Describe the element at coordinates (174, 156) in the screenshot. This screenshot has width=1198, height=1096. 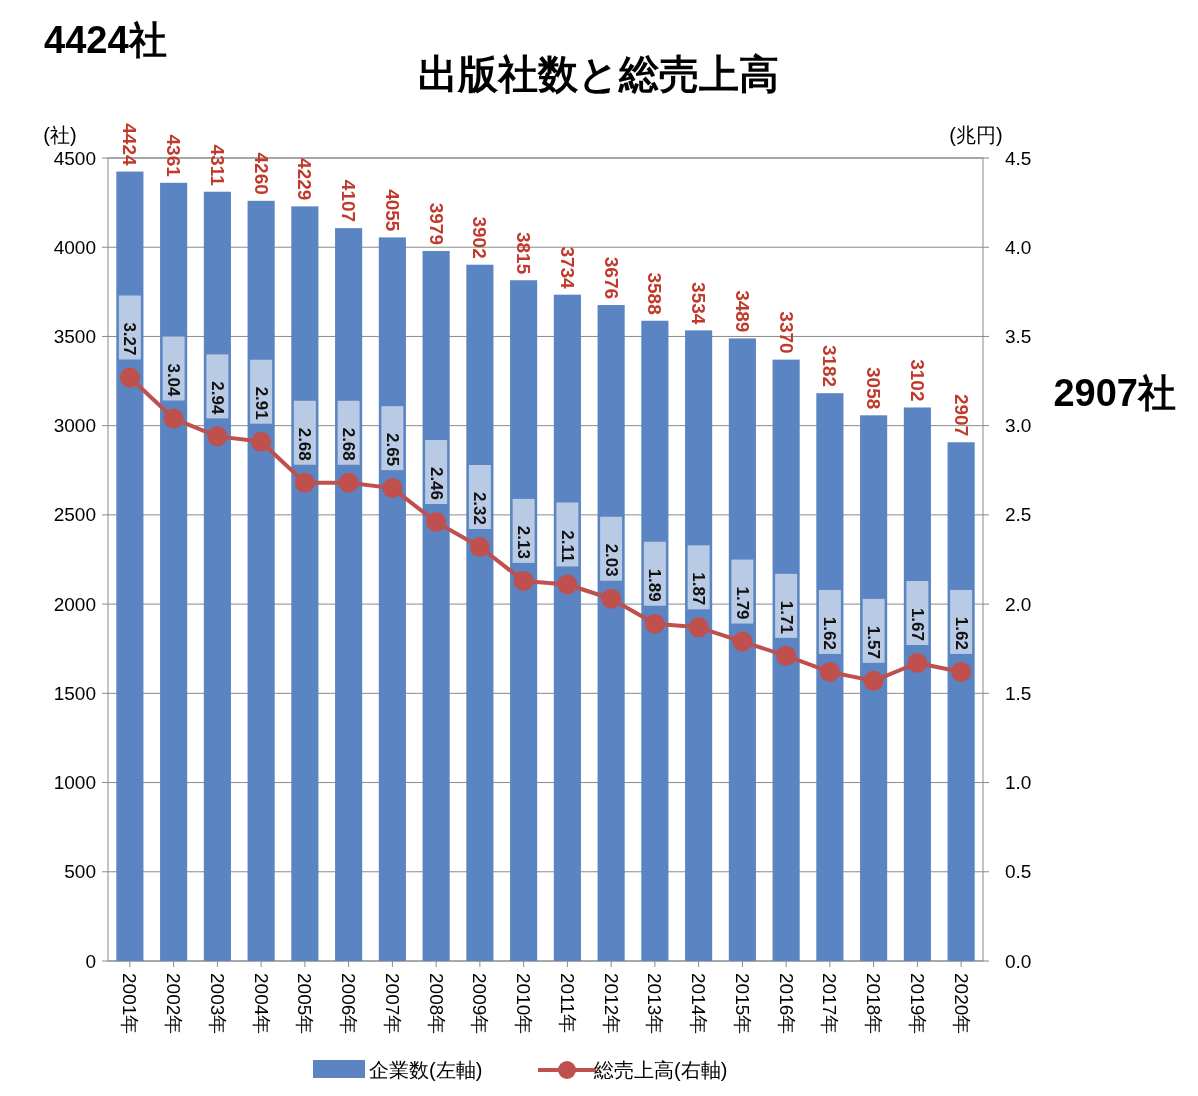
I see `data-label: 4361` at that location.